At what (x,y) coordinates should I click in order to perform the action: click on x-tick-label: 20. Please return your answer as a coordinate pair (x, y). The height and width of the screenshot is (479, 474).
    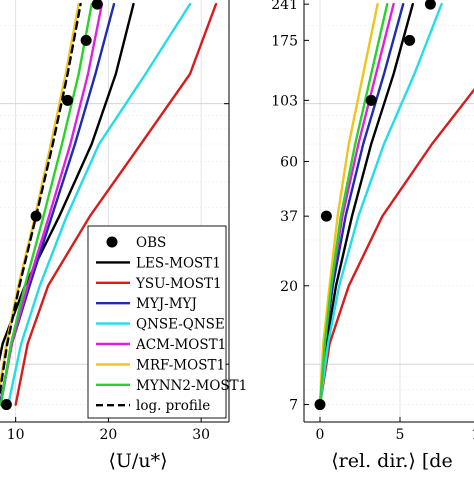
    Looking at the image, I should click on (108, 435).